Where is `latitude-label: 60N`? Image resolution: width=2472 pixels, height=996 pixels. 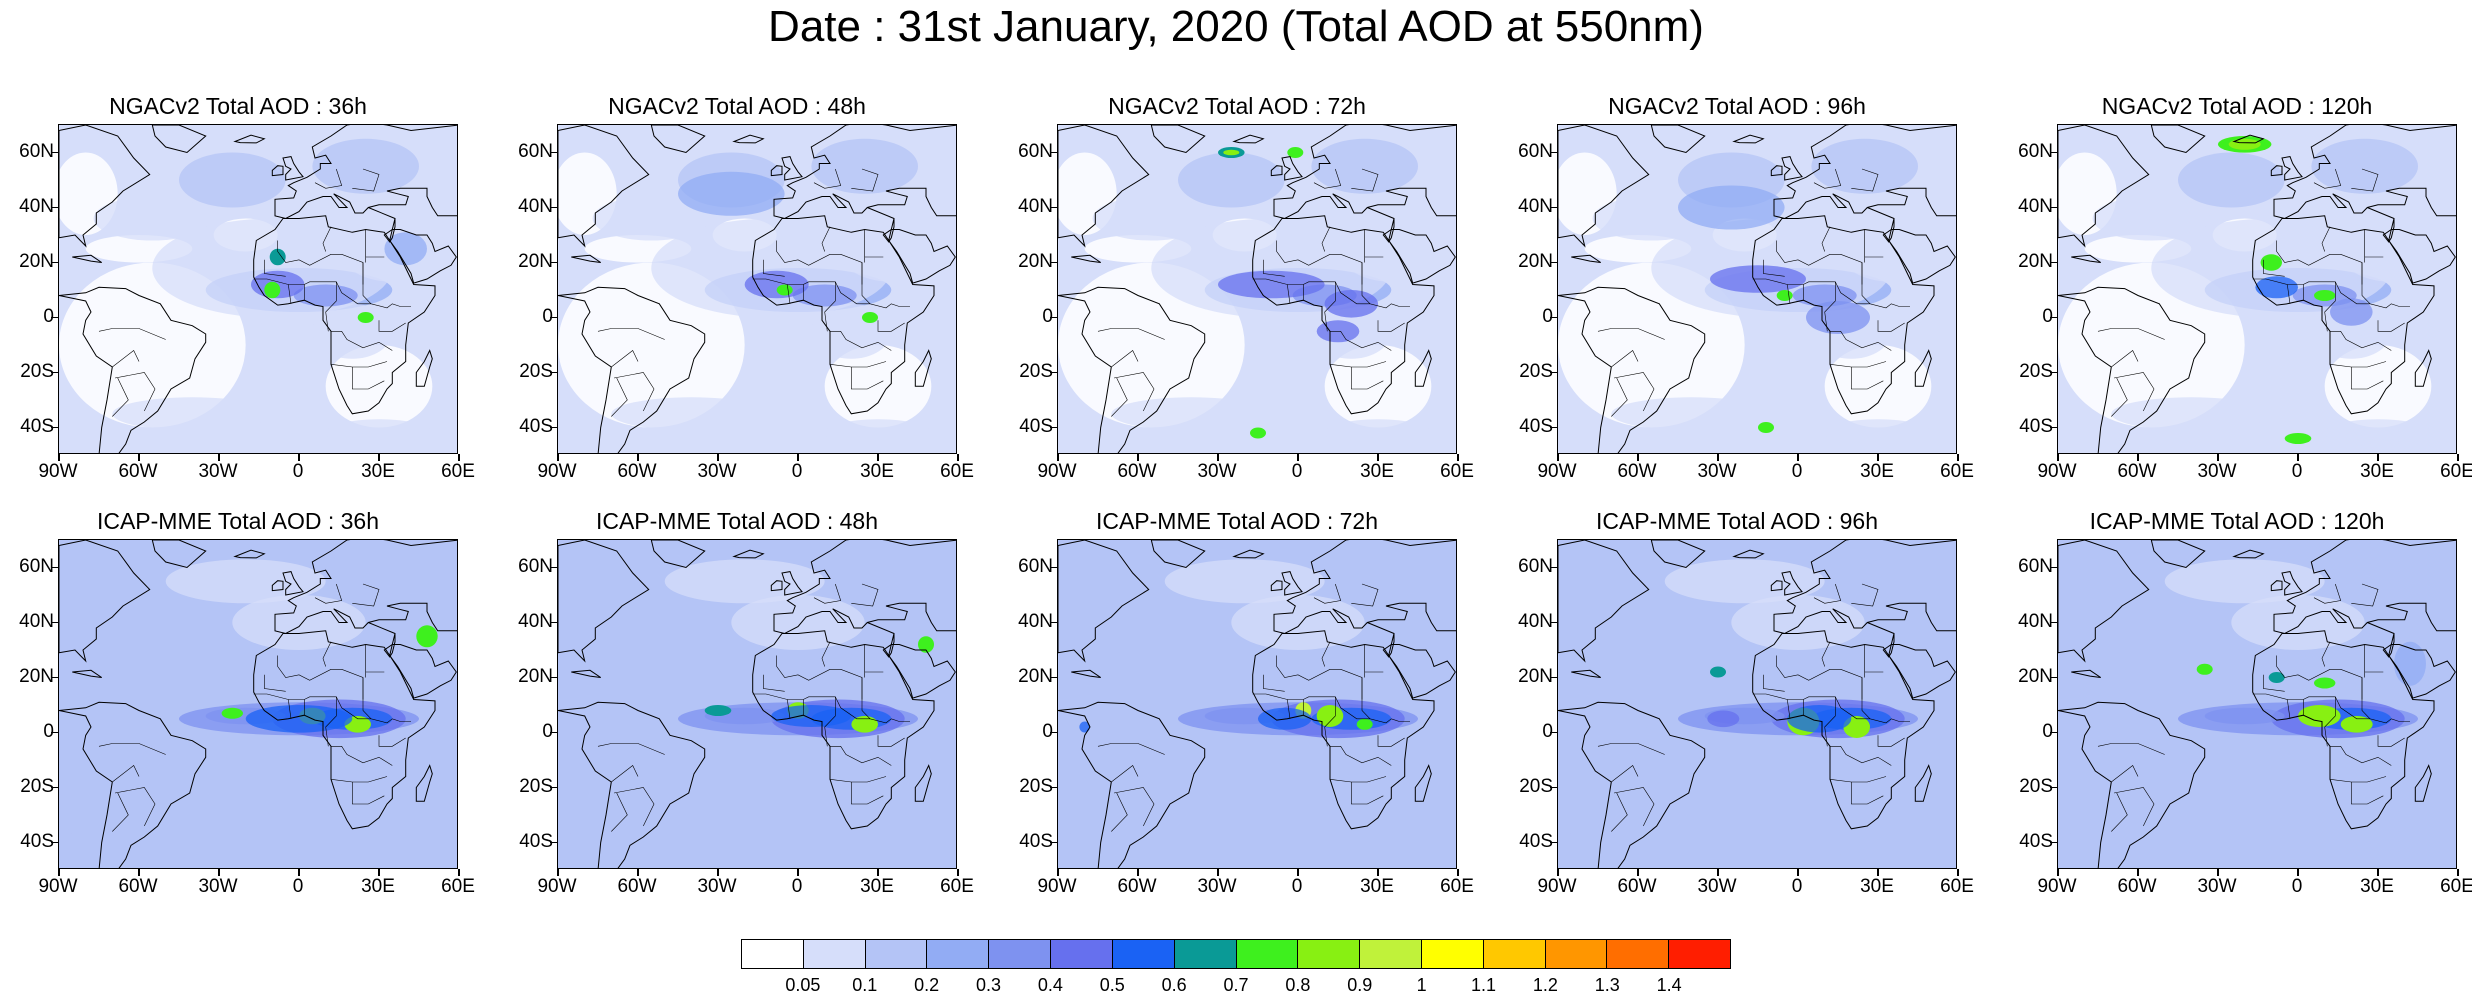
latitude-label: 60N is located at coordinates (1035, 566).